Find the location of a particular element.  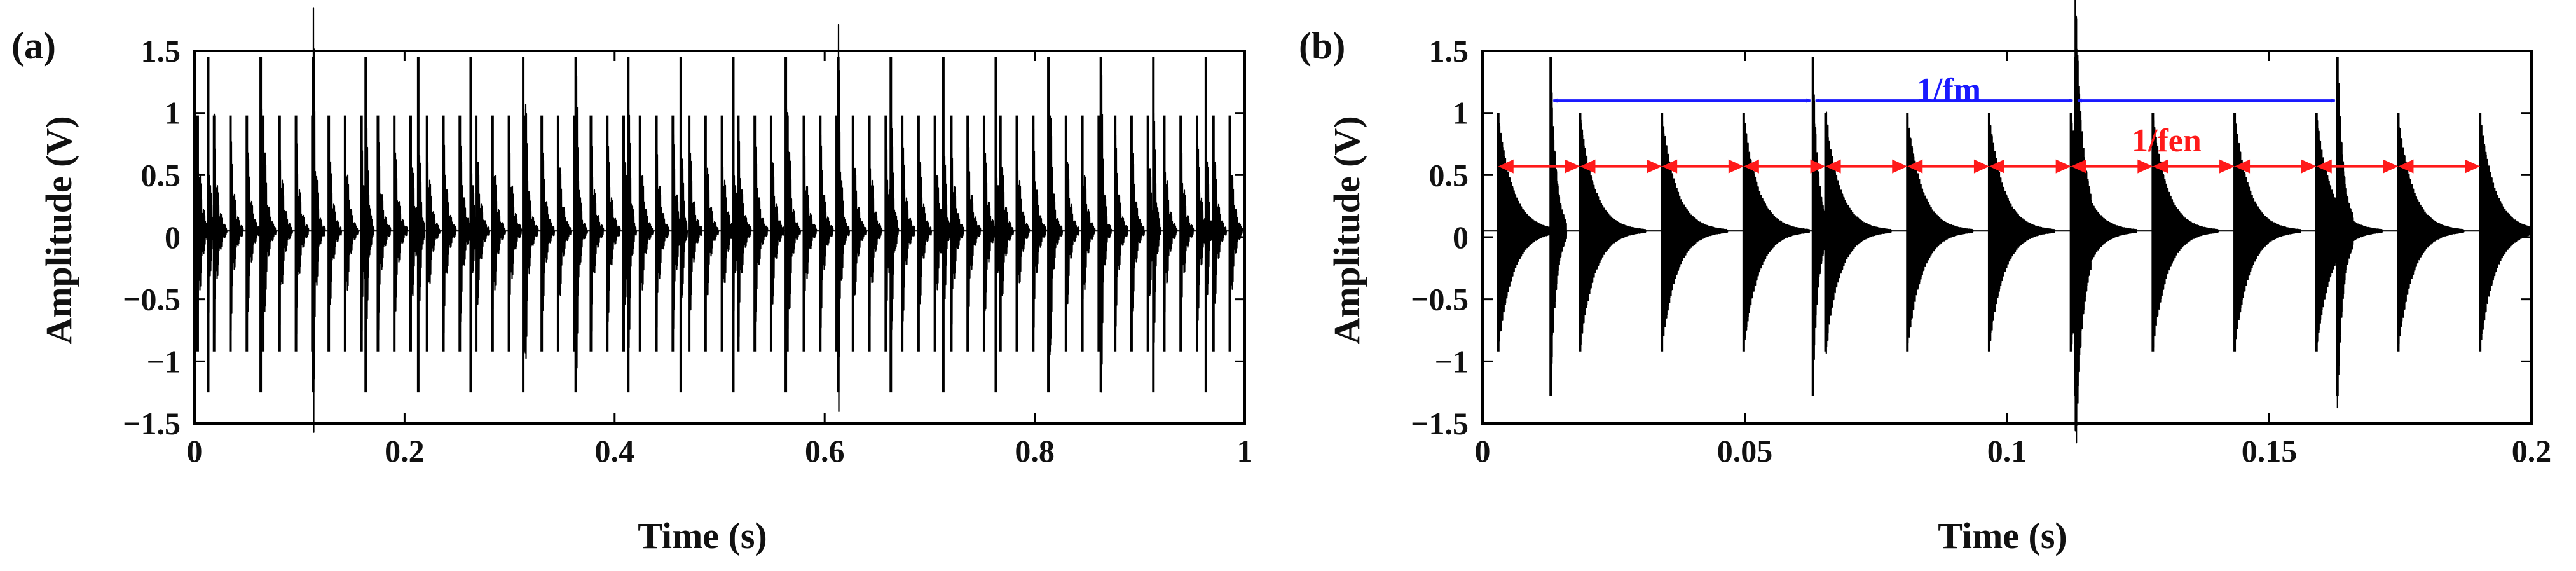

panel-b-x-tick-label: 0.1 is located at coordinates (2007, 451).